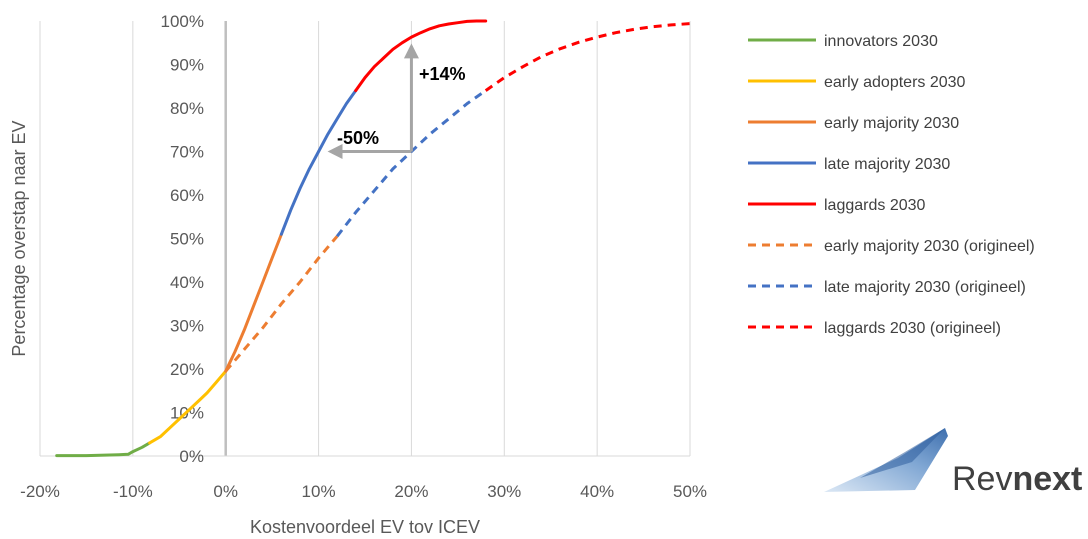 The height and width of the screenshot is (539, 1088). What do you see at coordinates (1017, 479) in the screenshot?
I see `logo-text: Revnext` at bounding box center [1017, 479].